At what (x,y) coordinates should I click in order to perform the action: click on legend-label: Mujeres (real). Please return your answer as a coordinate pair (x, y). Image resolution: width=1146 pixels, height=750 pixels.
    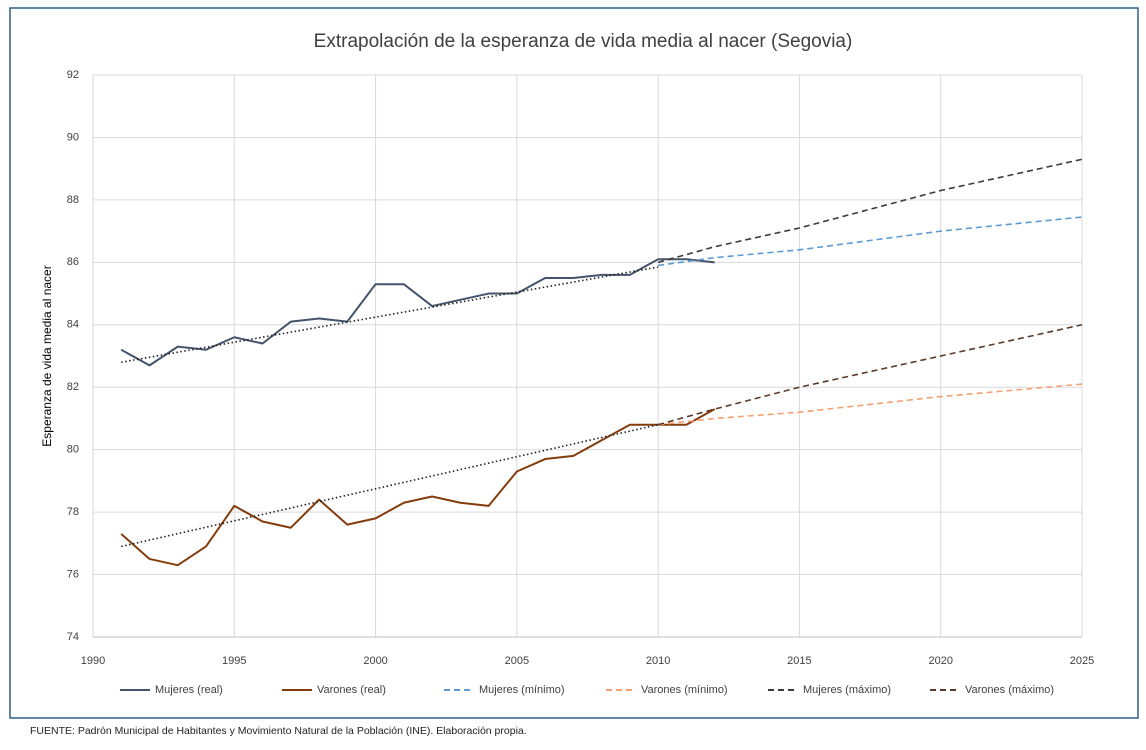
    Looking at the image, I should click on (189, 690).